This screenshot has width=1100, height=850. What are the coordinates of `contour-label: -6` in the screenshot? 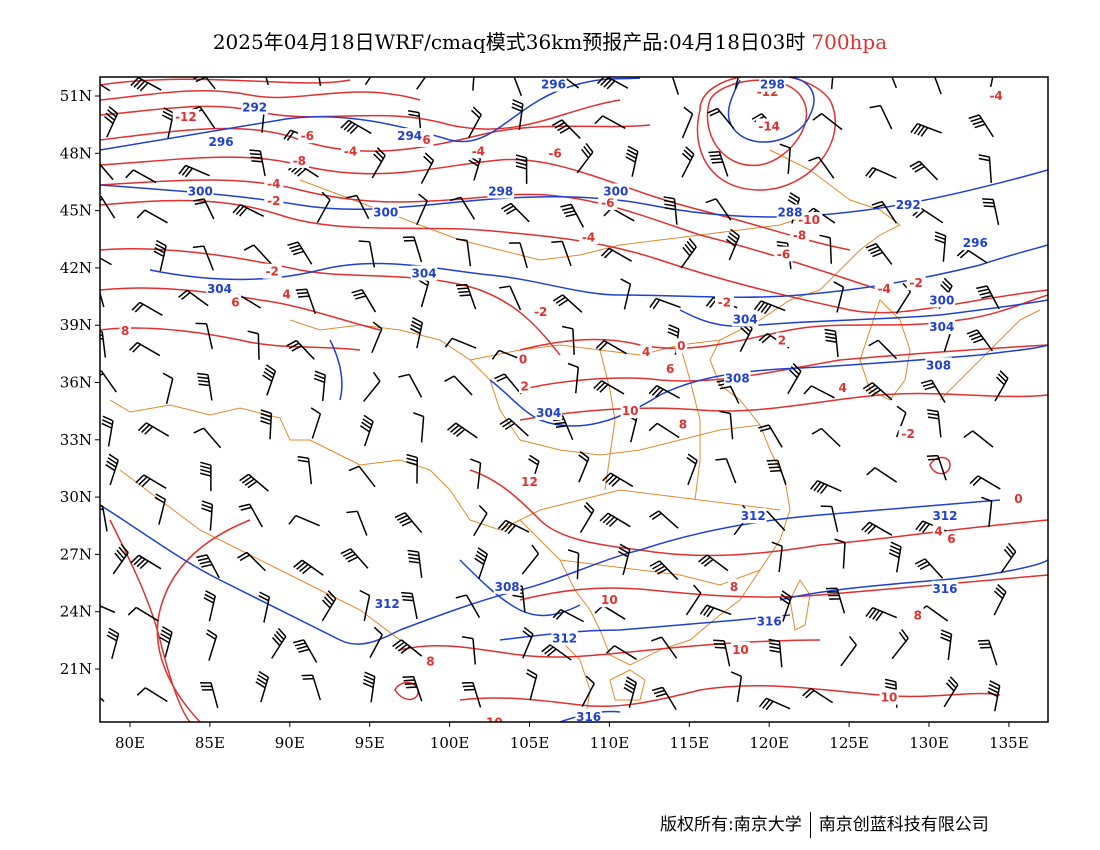 It's located at (554, 153).